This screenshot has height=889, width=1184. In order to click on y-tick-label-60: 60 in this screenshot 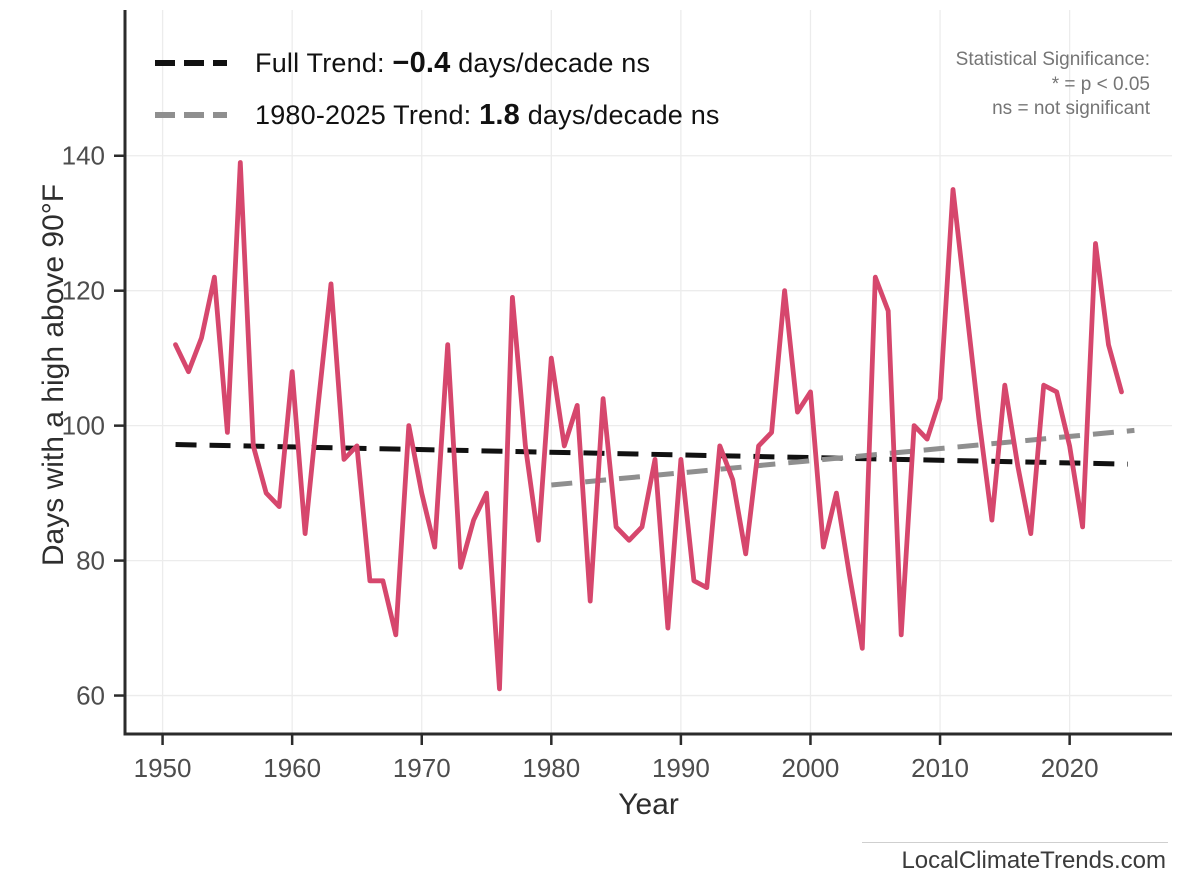, I will do `click(90, 696)`.